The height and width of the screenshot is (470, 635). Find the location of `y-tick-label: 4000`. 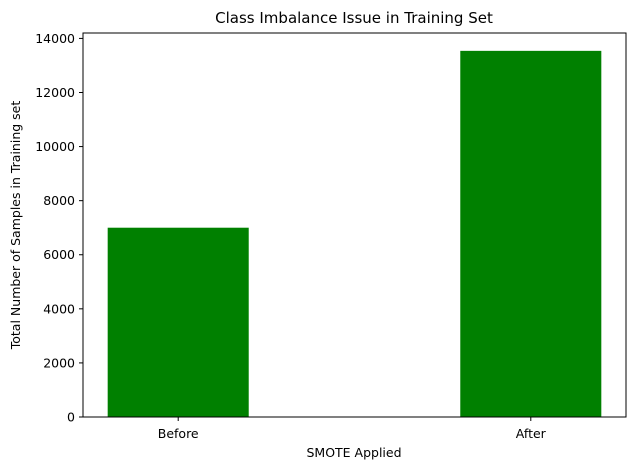

y-tick-label: 4000 is located at coordinates (59, 308).